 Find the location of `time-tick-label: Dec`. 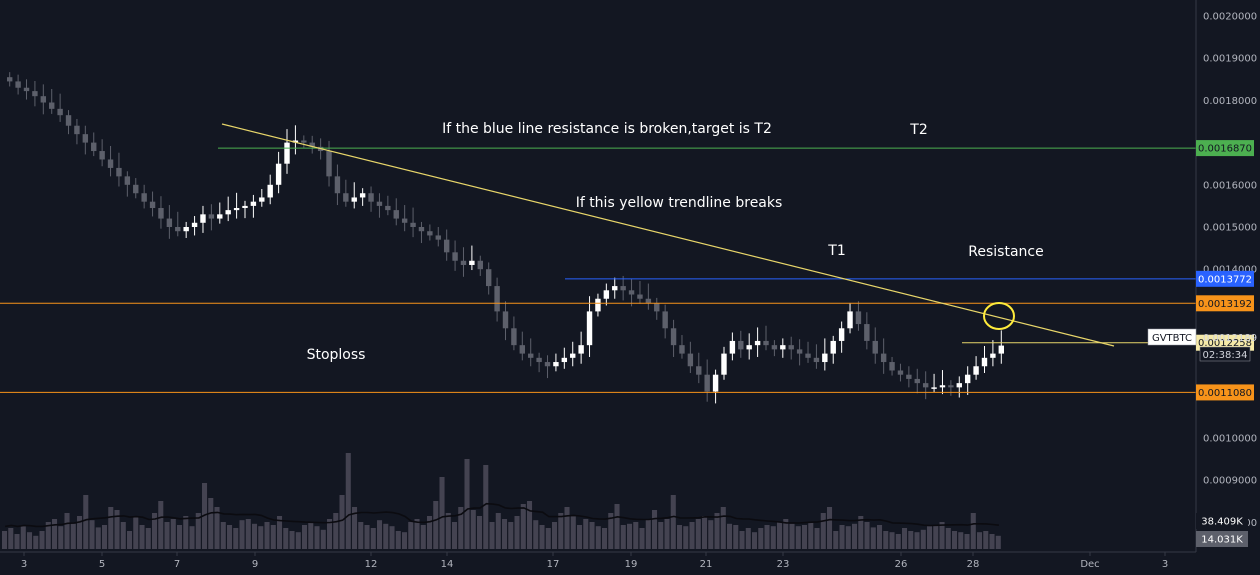

time-tick-label: Dec is located at coordinates (1089, 564).